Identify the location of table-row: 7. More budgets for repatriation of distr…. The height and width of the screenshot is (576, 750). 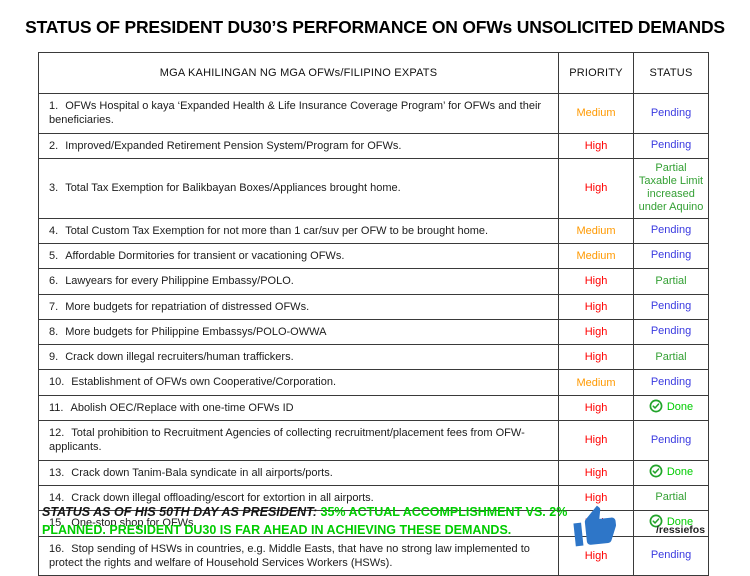
(373, 306).